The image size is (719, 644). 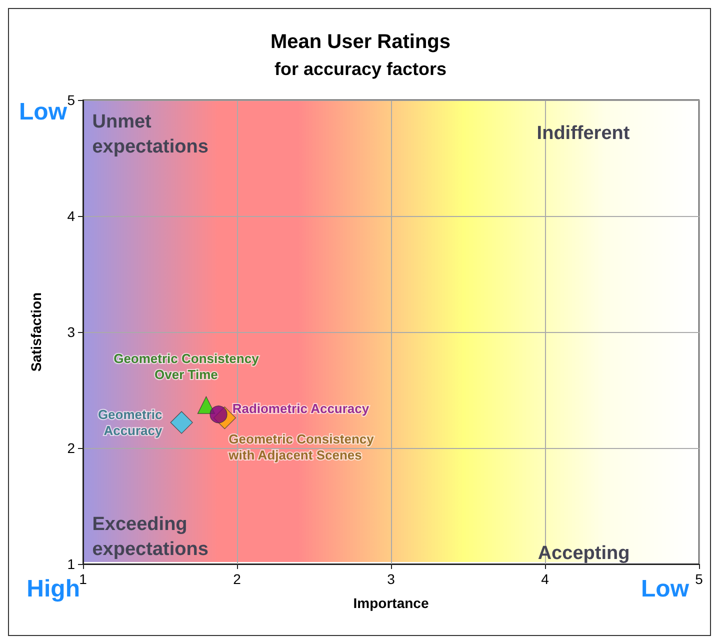 I want to click on x-tick-label: 3, so click(x=391, y=579).